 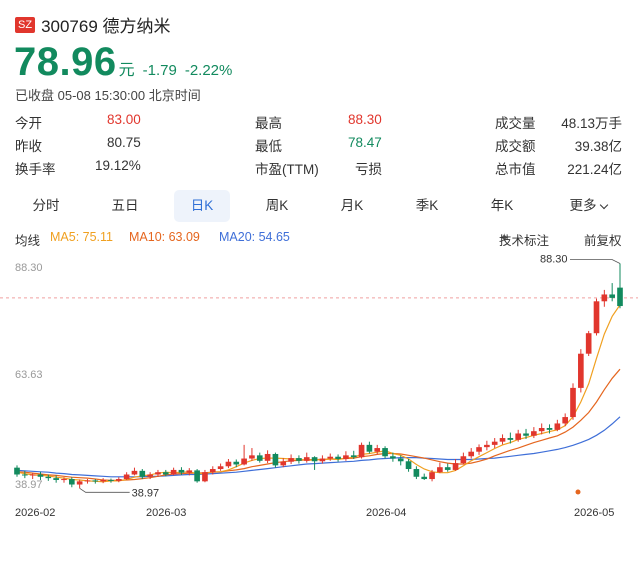 What do you see at coordinates (515, 146) in the screenshot?
I see `stat-label: 成交额` at bounding box center [515, 146].